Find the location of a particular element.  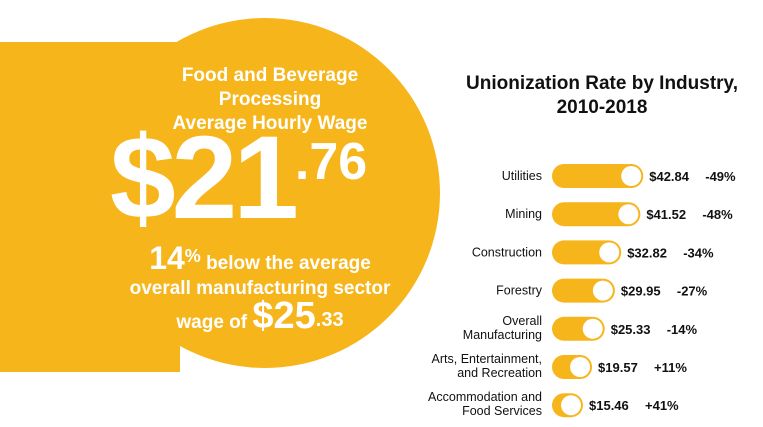

category-label: Overall Manufacturing is located at coordinates (502, 328).